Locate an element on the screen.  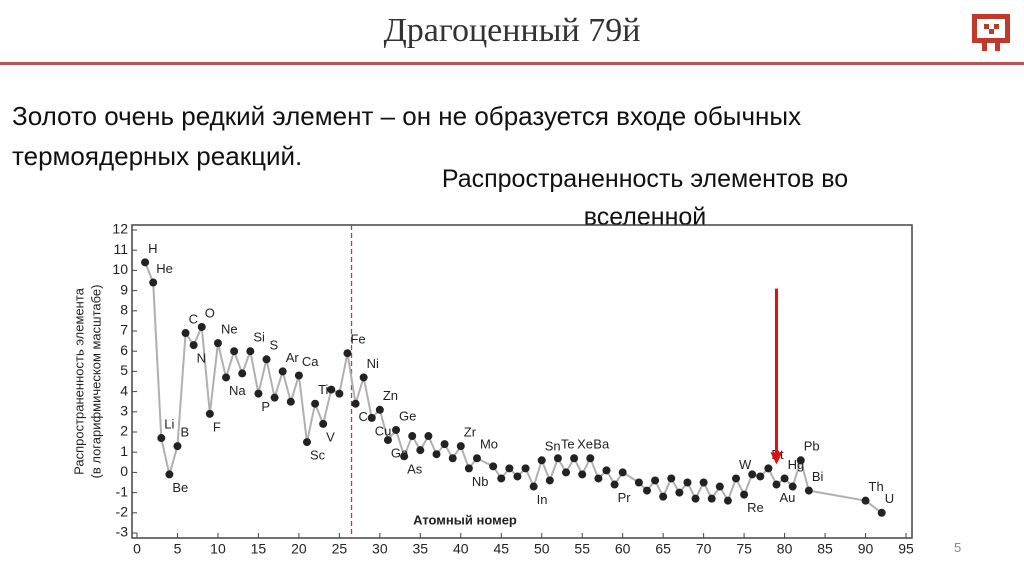
point-label: Ge is located at coordinates (407, 415).